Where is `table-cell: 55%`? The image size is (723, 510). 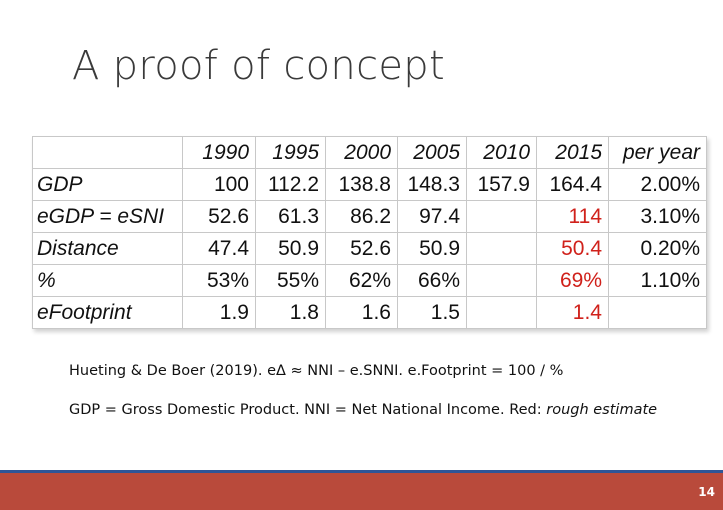 table-cell: 55% is located at coordinates (290, 280).